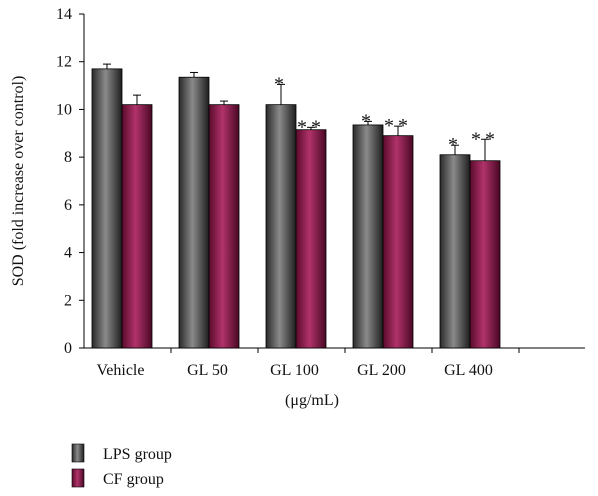  Describe the element at coordinates (18, 181) in the screenshot. I see `y-axis-title: SOD (fold increase over control)` at that location.